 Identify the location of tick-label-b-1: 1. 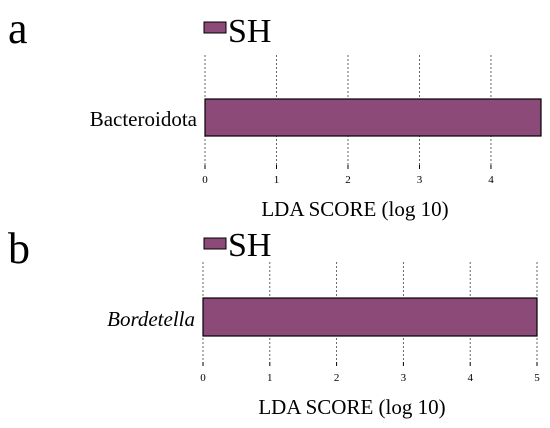
(270, 378).